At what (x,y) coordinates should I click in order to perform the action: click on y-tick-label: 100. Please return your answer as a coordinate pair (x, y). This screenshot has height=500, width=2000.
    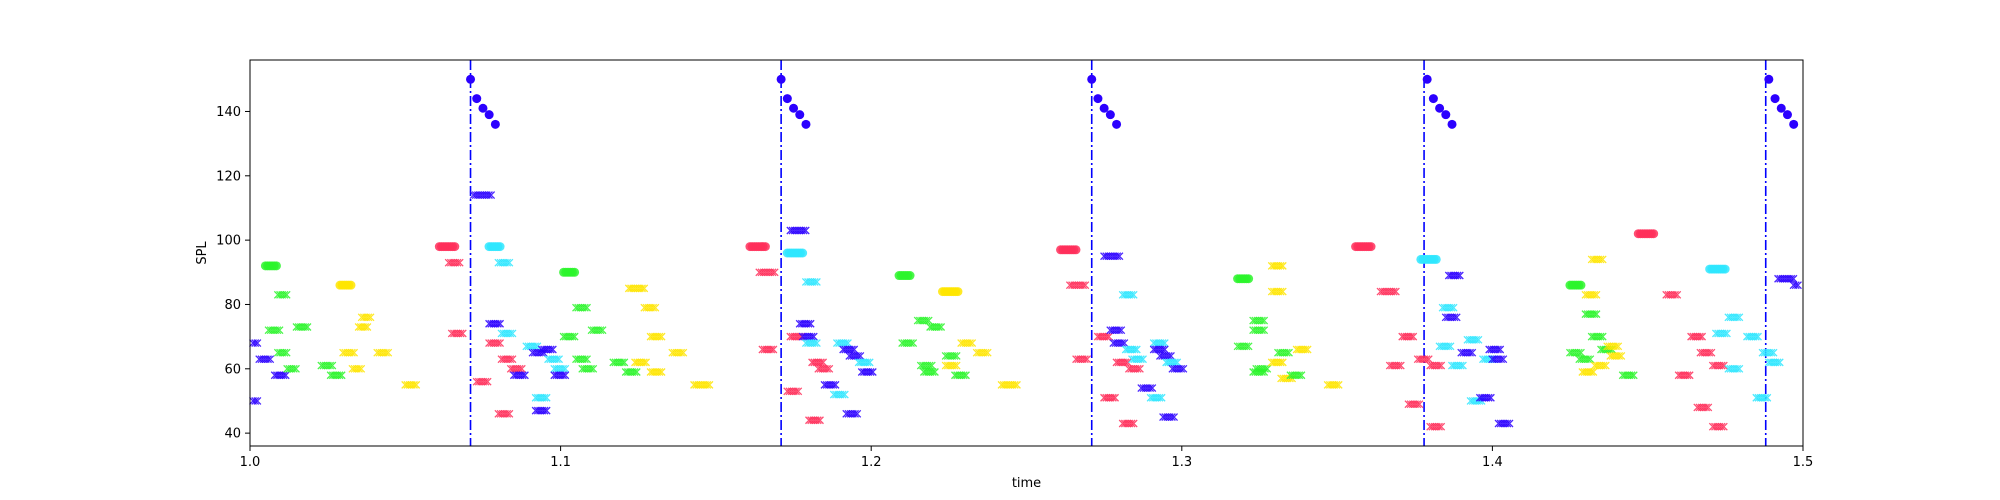
    Looking at the image, I should click on (228, 241).